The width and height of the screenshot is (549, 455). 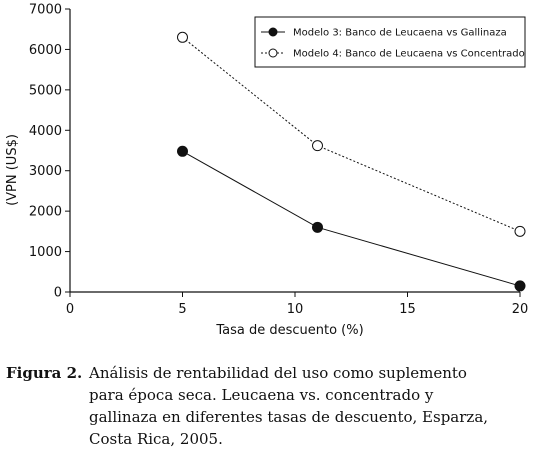 I want to click on y-tick-label: 1000, so click(x=45, y=252).